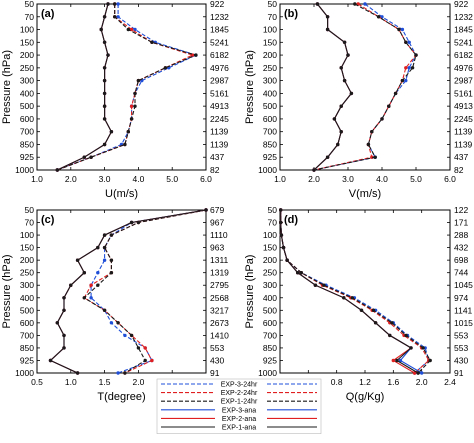 This screenshot has width=474, height=443. What do you see at coordinates (37, 179) in the screenshot?
I see `x-tick-label: 1.0` at bounding box center [37, 179].